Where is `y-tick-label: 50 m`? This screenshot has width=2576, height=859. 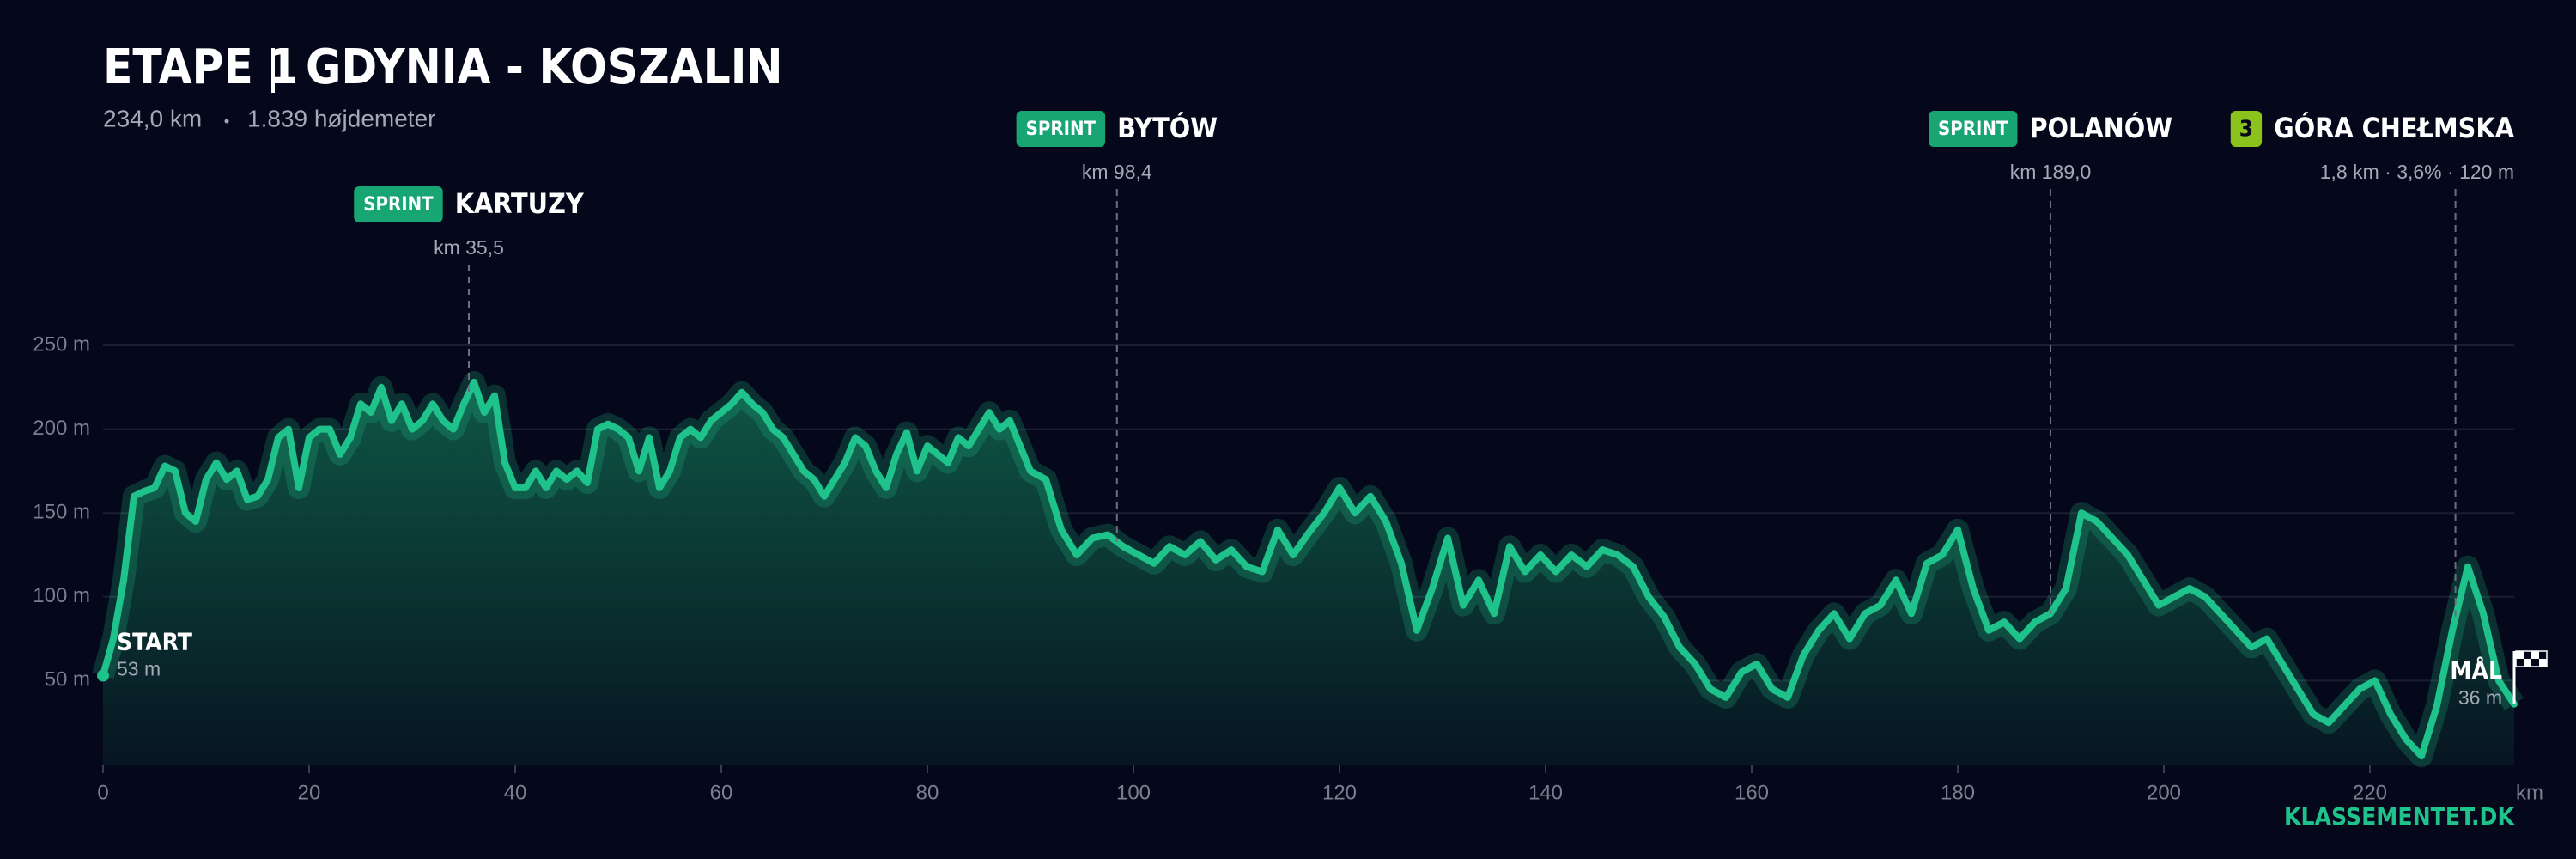
y-tick-label: 50 m is located at coordinates (67, 679).